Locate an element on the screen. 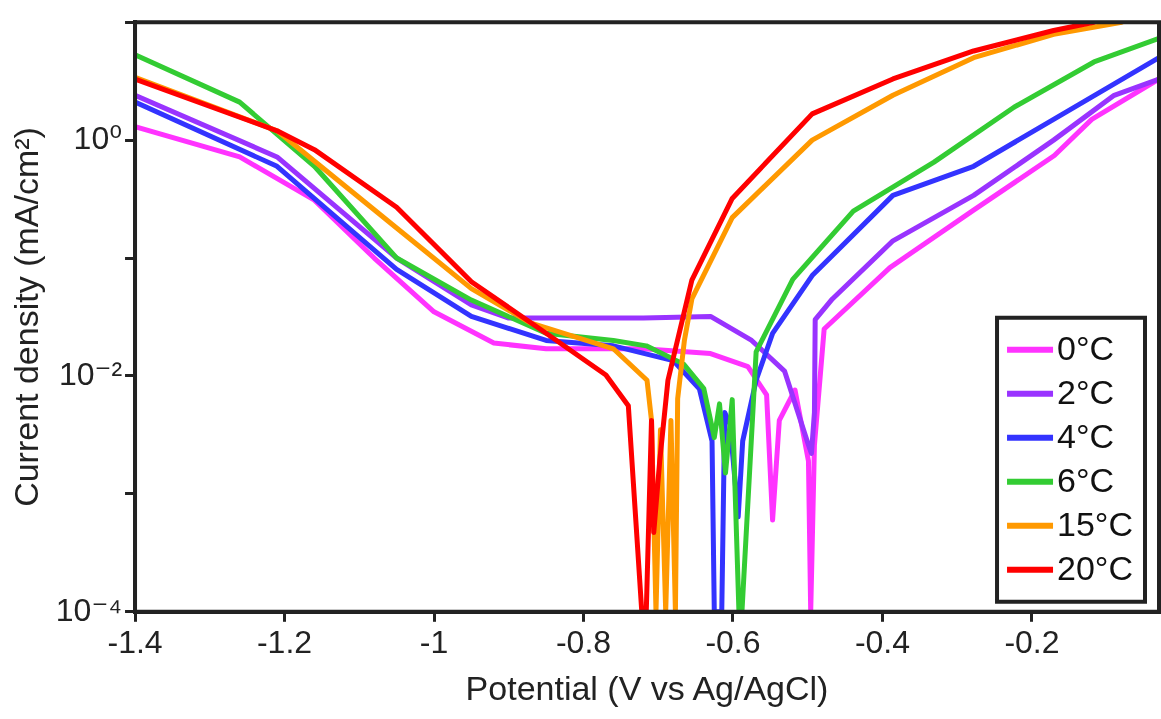 The width and height of the screenshot is (1161, 719). legend-label: 2°C is located at coordinates (1086, 392).